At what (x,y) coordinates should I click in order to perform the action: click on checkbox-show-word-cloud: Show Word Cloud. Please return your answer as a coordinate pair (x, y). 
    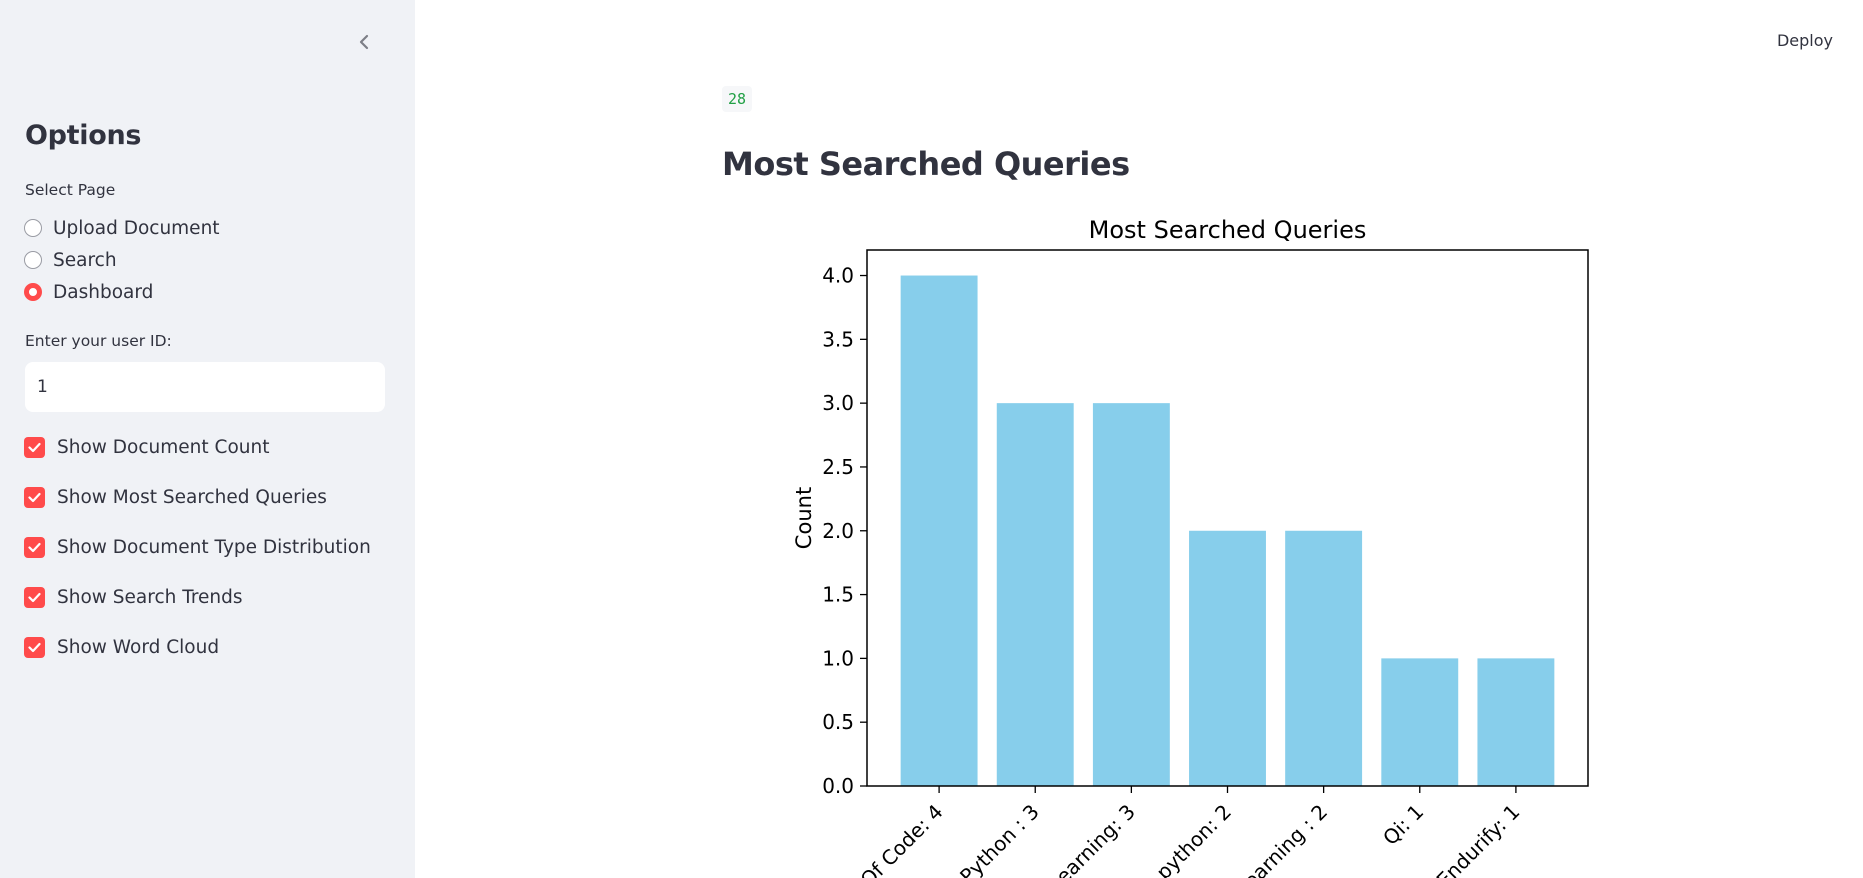
    Looking at the image, I should click on (121, 647).